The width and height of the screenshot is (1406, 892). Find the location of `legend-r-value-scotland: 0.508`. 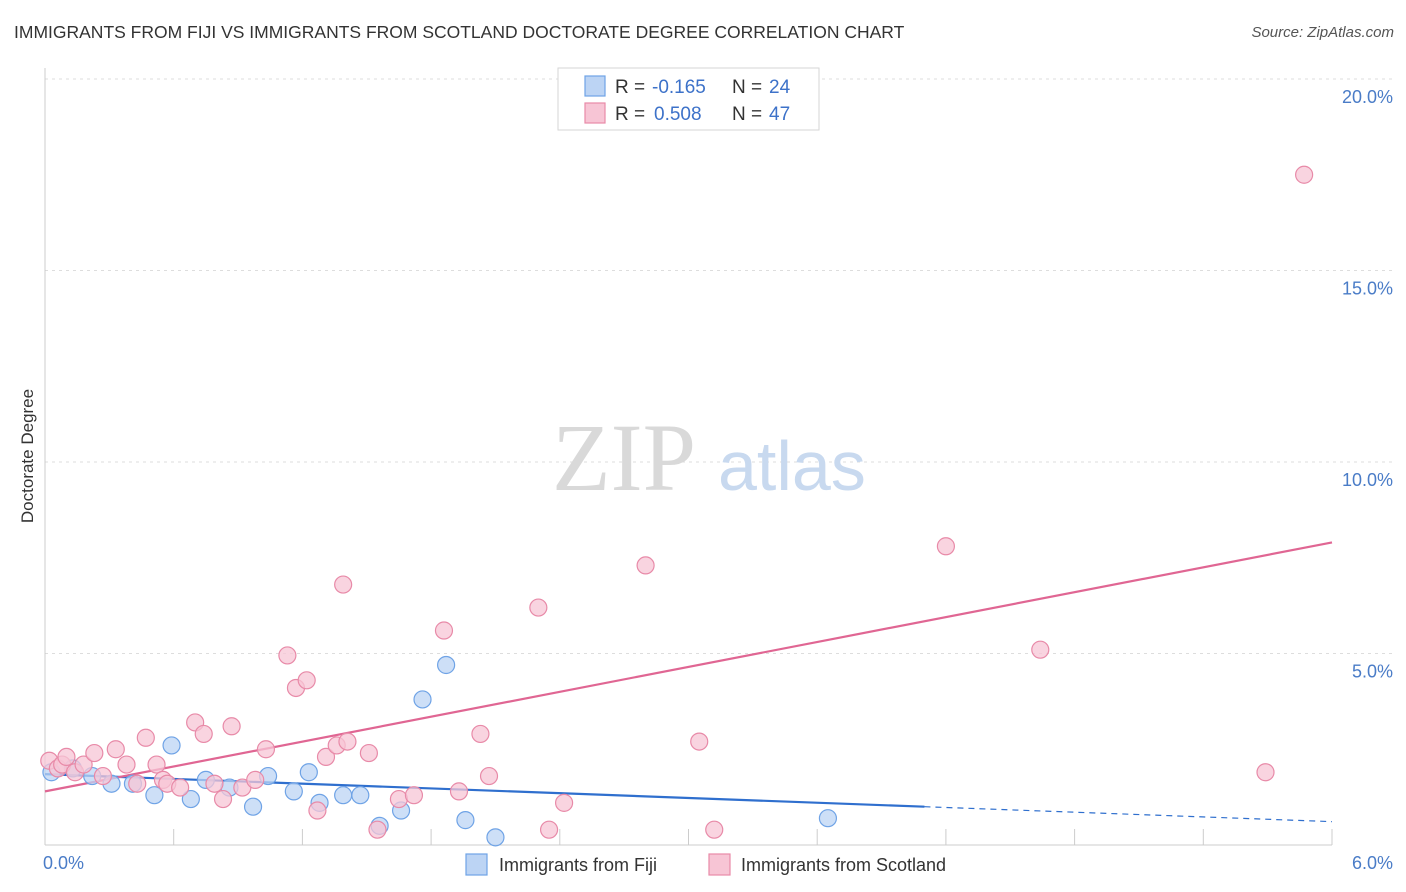

legend-r-value-scotland: 0.508 is located at coordinates (678, 114).